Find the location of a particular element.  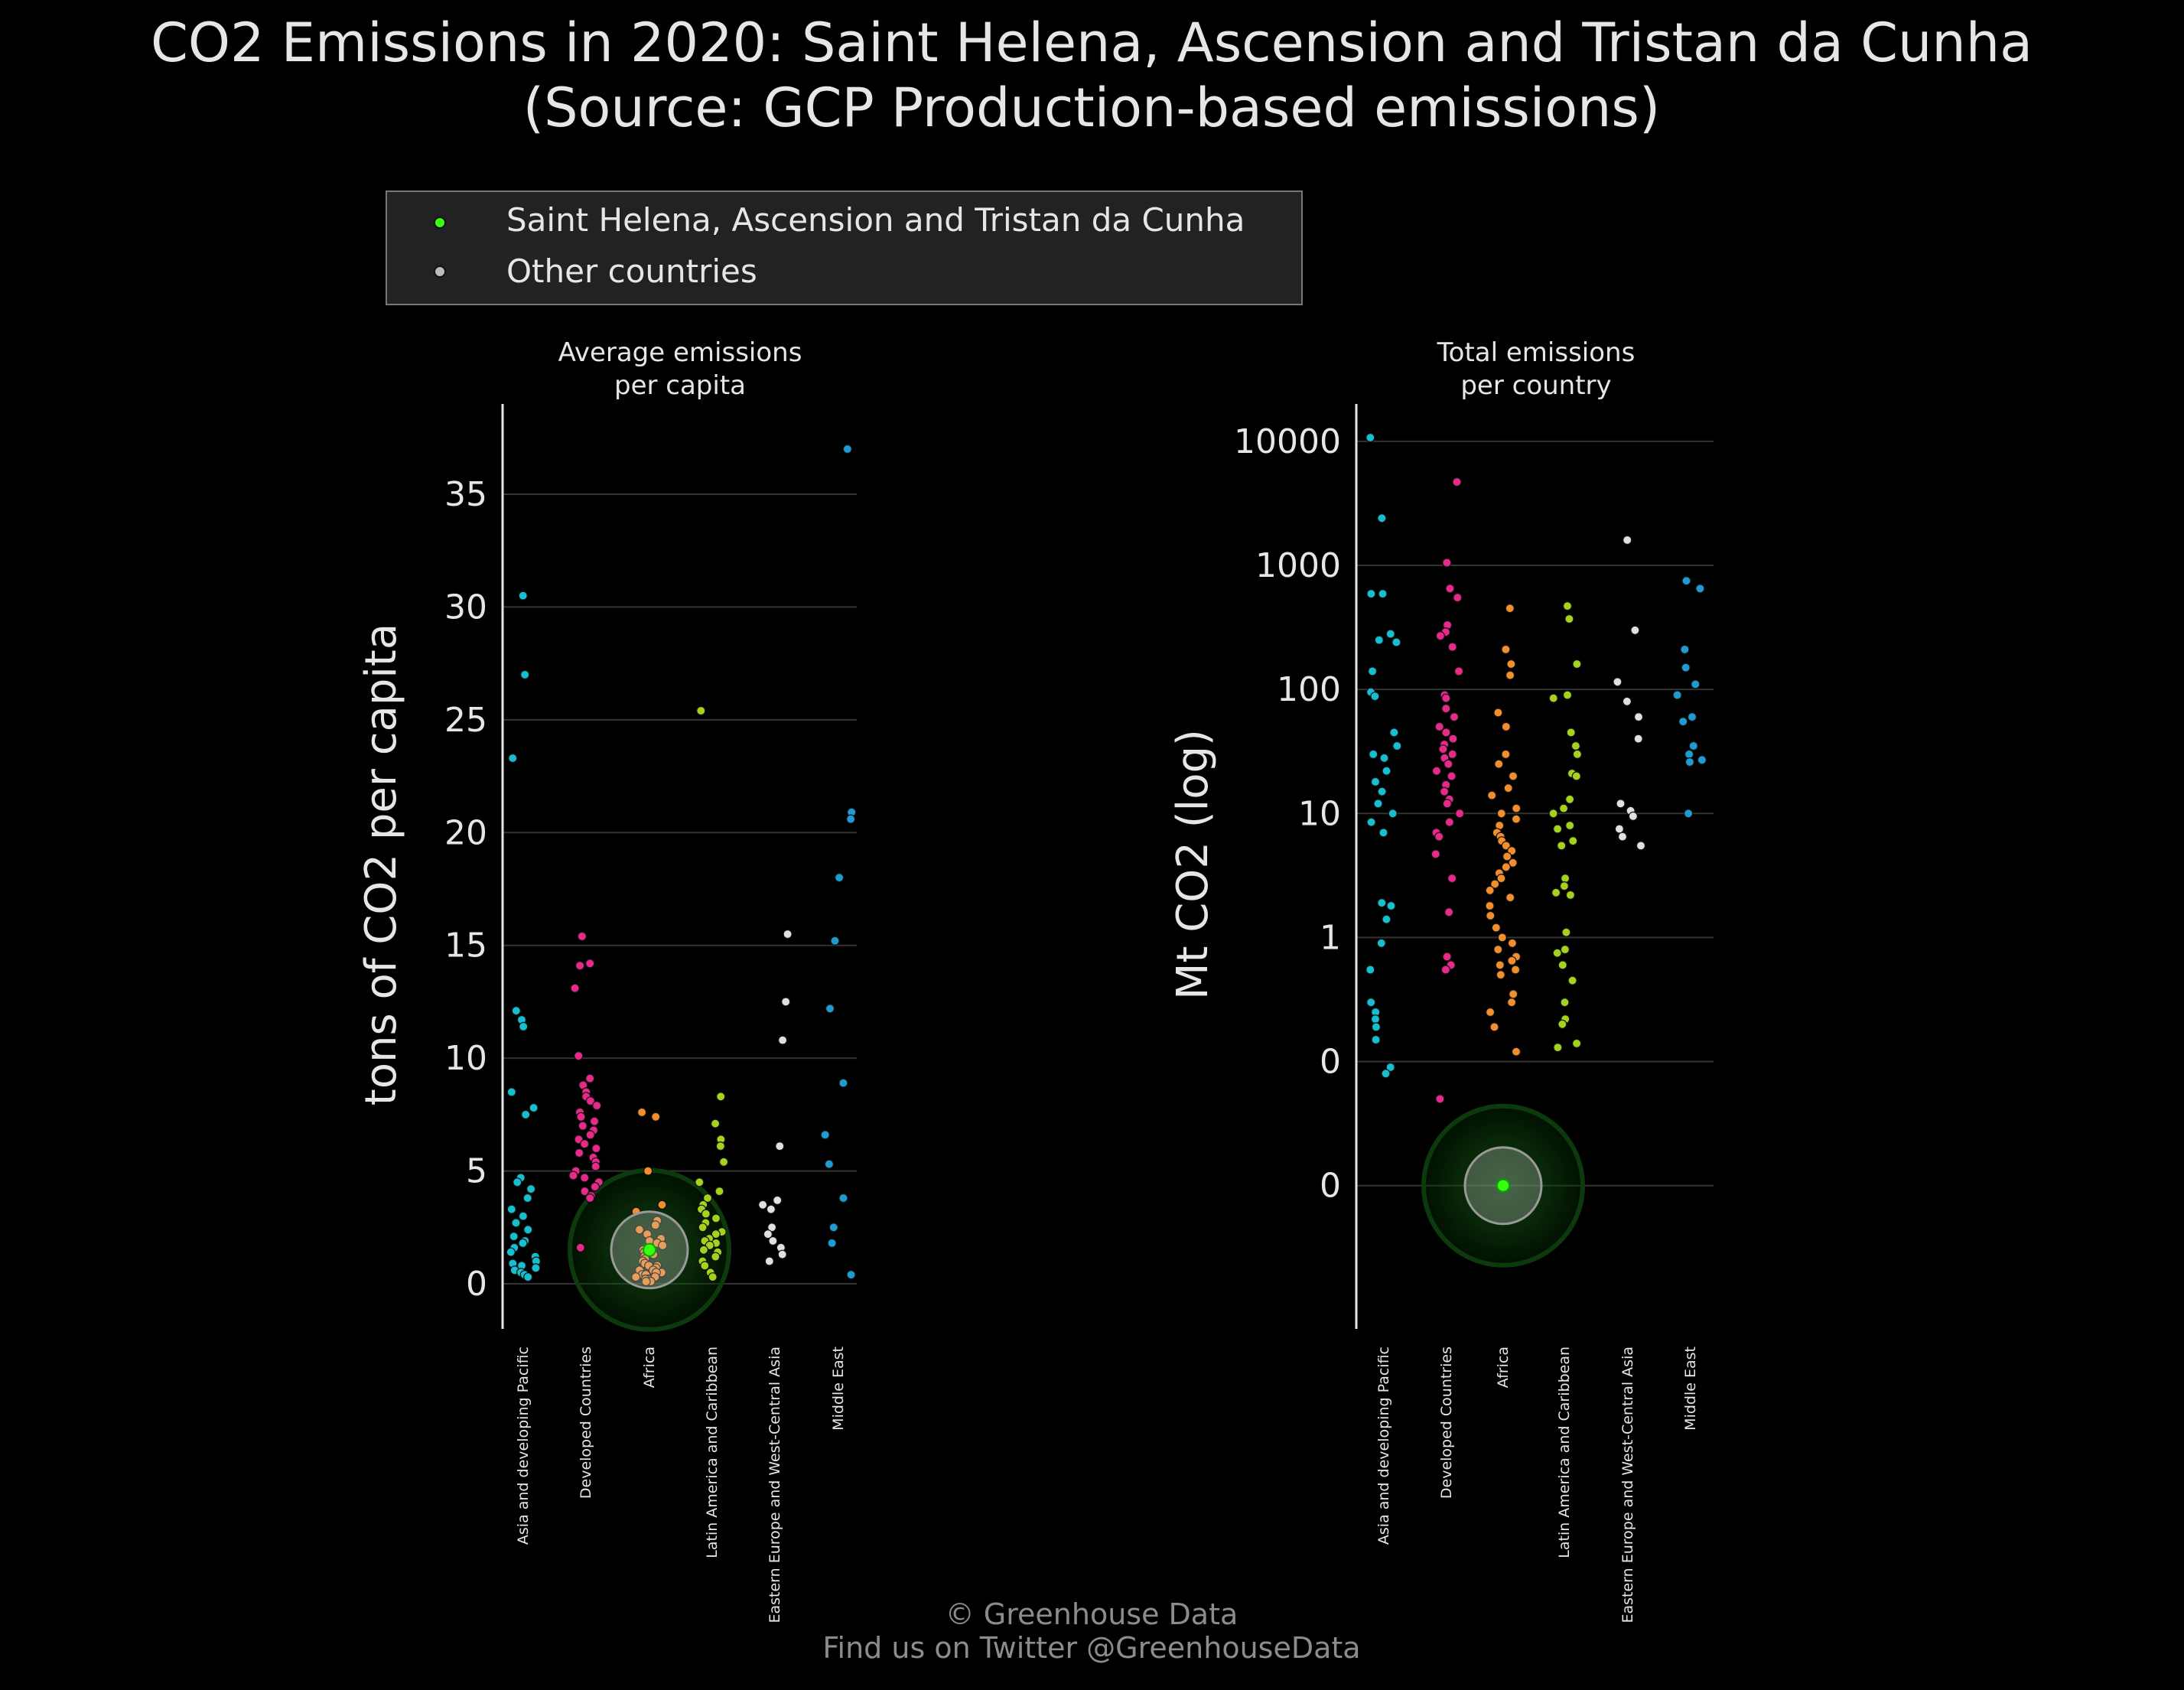

footer-copyright: © Greenhouse Data is located at coordinates (1092, 1614).